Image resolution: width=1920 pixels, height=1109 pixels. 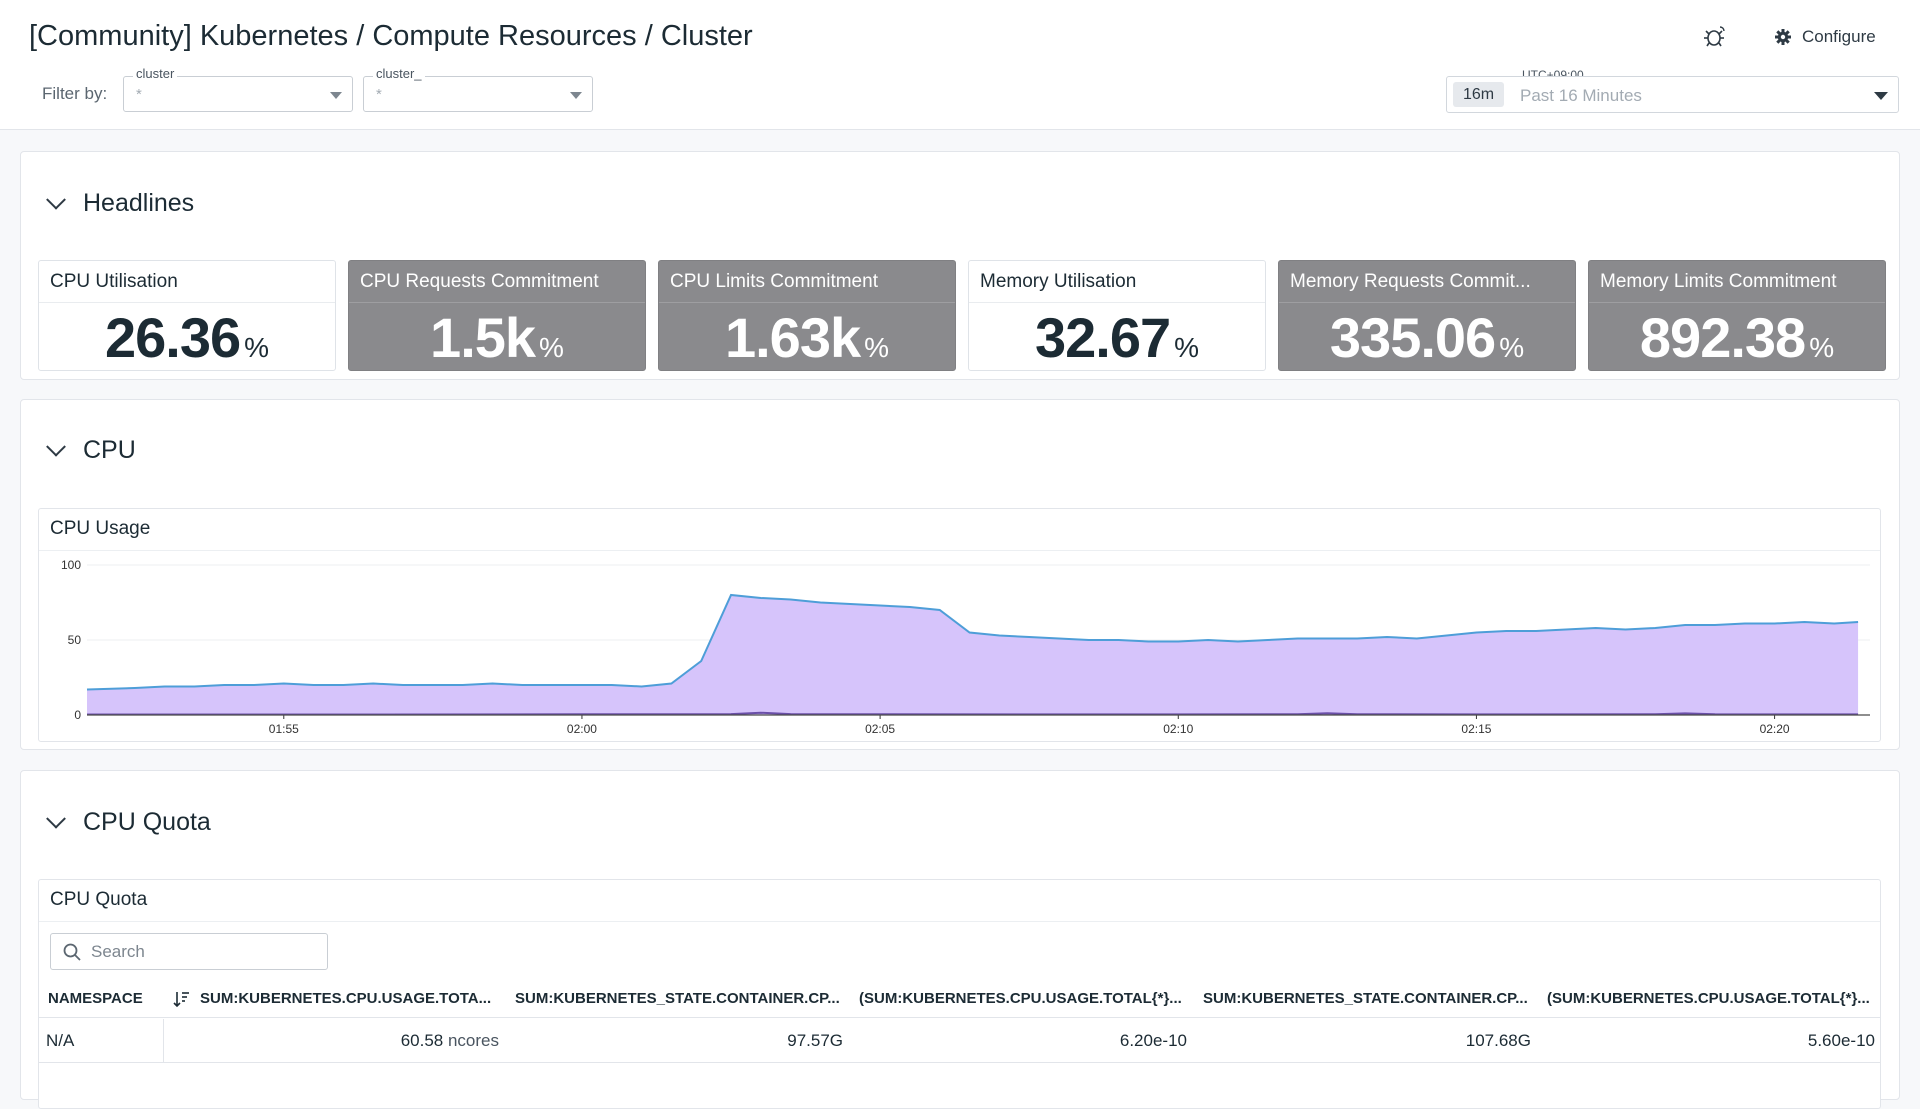 What do you see at coordinates (155, 73) in the screenshot?
I see `cluster-filter-label: cluster` at bounding box center [155, 73].